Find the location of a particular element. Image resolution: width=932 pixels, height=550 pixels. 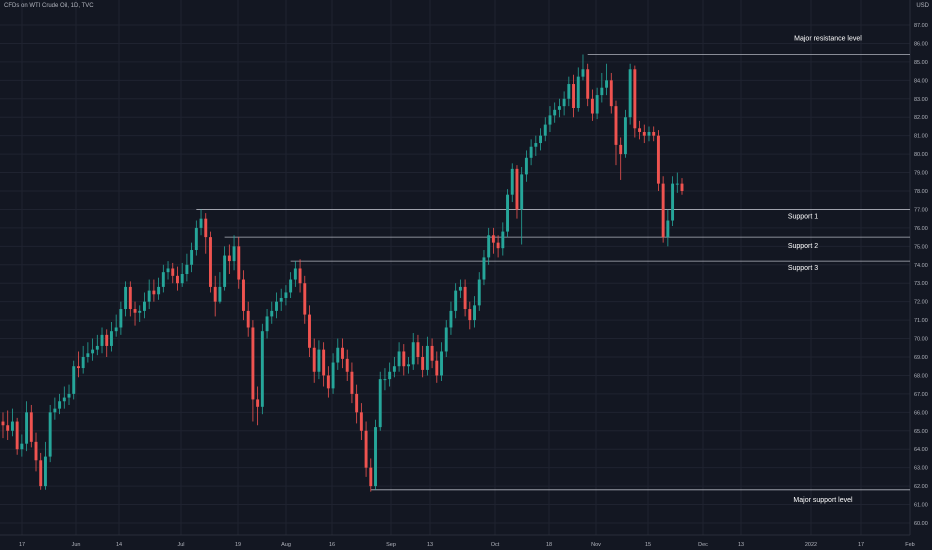

y-tick-label: 86.00 is located at coordinates (921, 44).